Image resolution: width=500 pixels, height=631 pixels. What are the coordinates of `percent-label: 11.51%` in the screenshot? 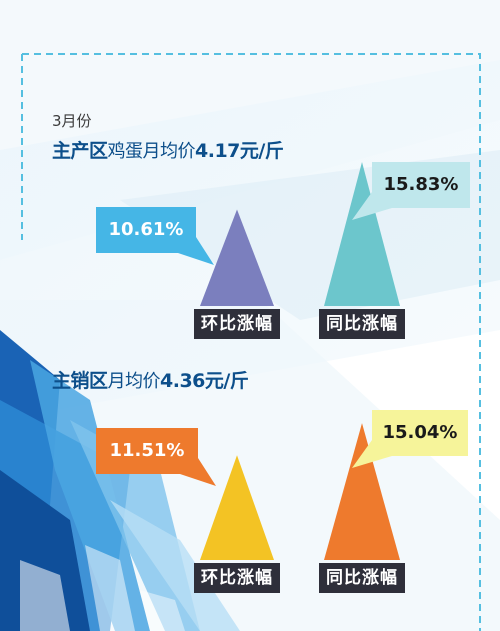 It's located at (147, 450).